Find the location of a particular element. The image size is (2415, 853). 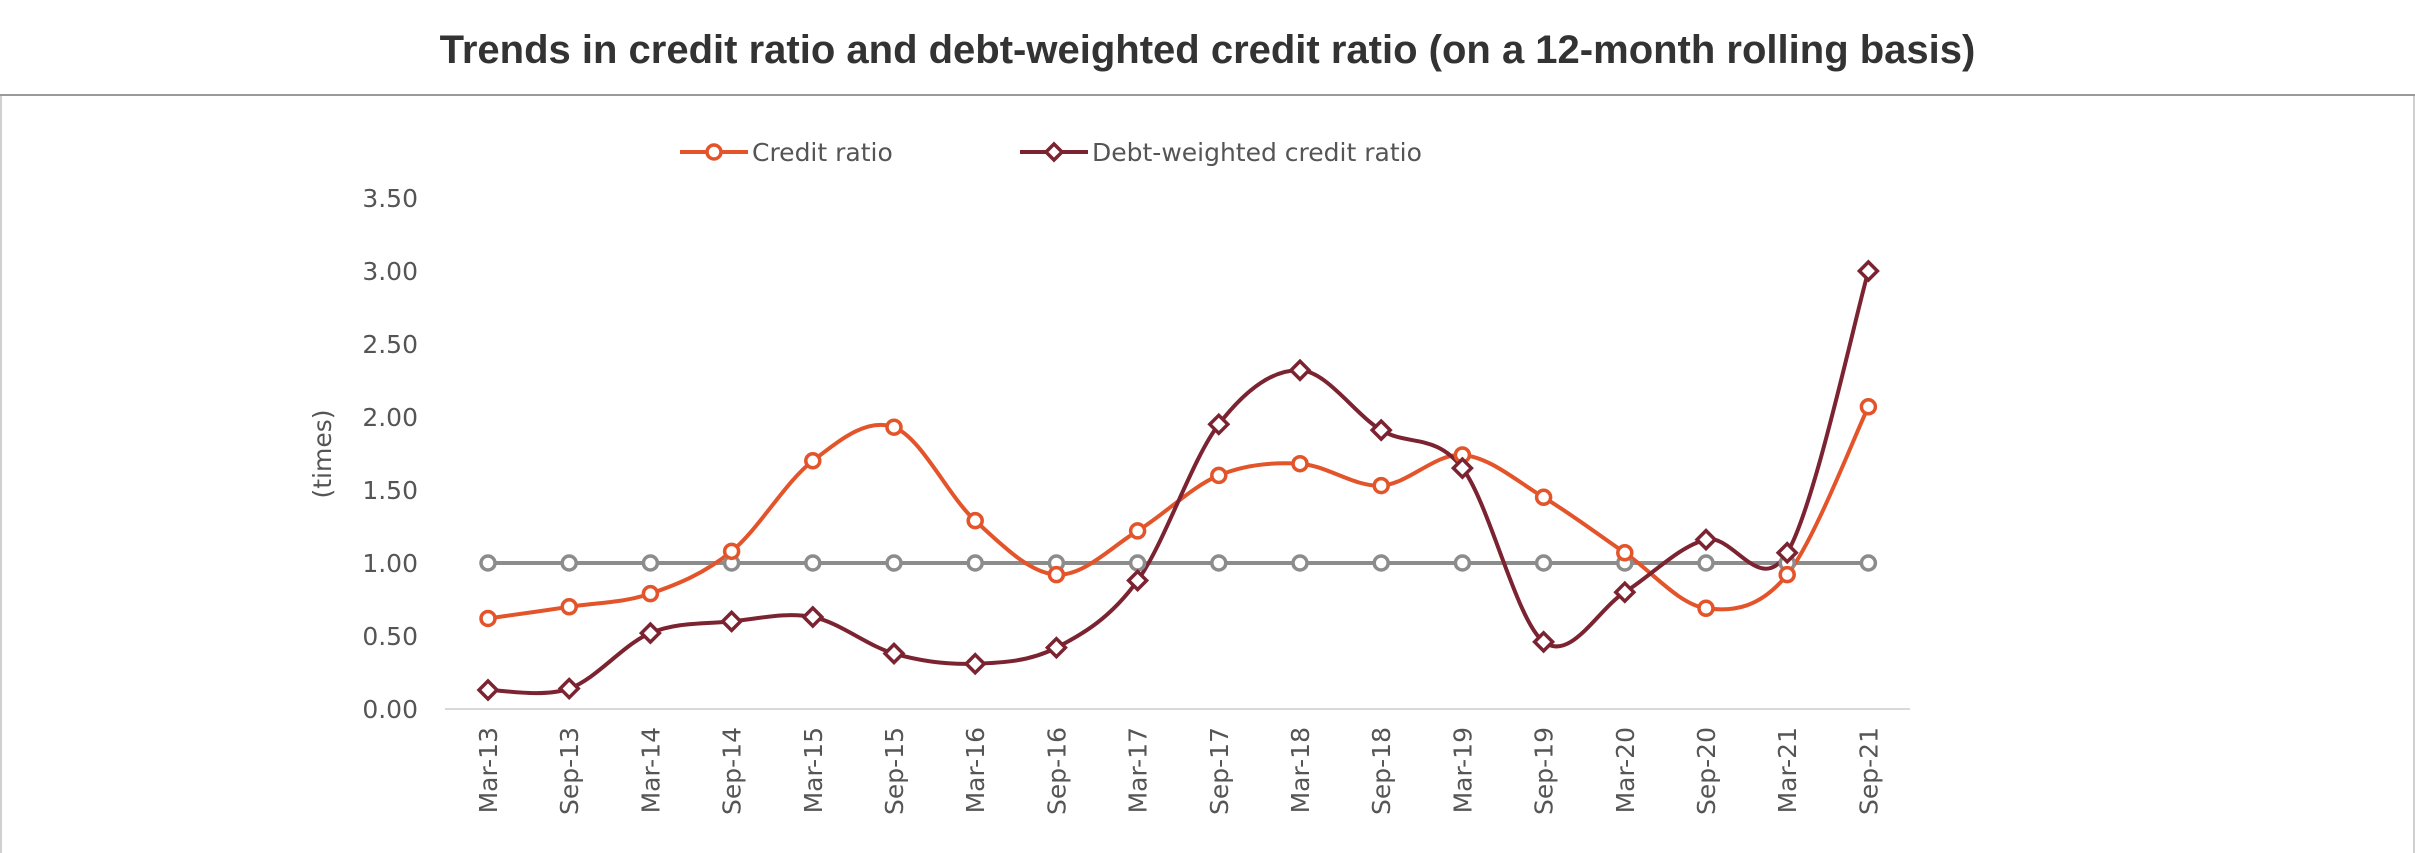

x-tick-label: Mar-19 is located at coordinates (1462, 770).